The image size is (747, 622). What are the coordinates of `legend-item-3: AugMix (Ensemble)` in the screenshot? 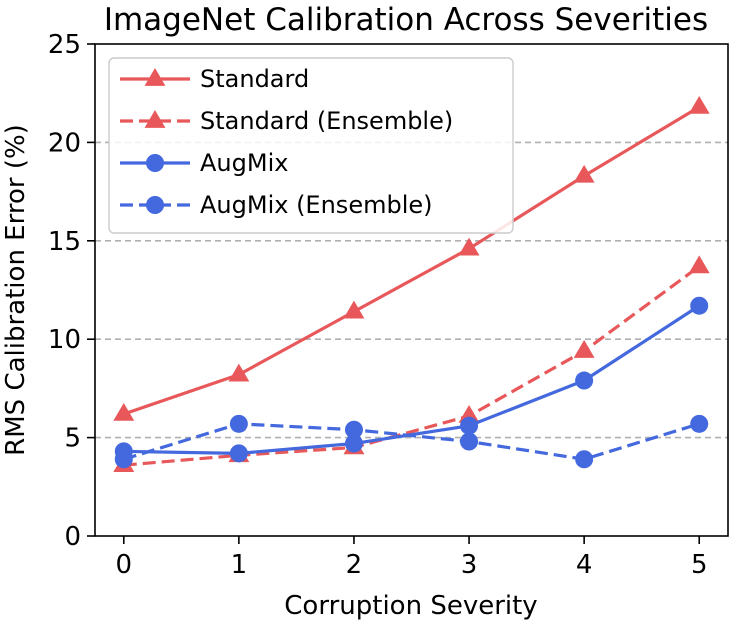 It's located at (276, 205).